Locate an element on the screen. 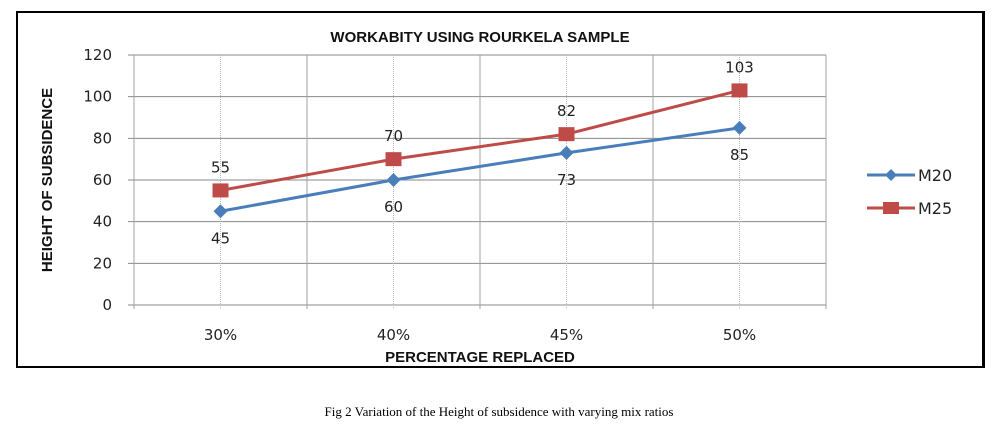 This screenshot has height=431, width=998. data-label: 73 is located at coordinates (566, 180).